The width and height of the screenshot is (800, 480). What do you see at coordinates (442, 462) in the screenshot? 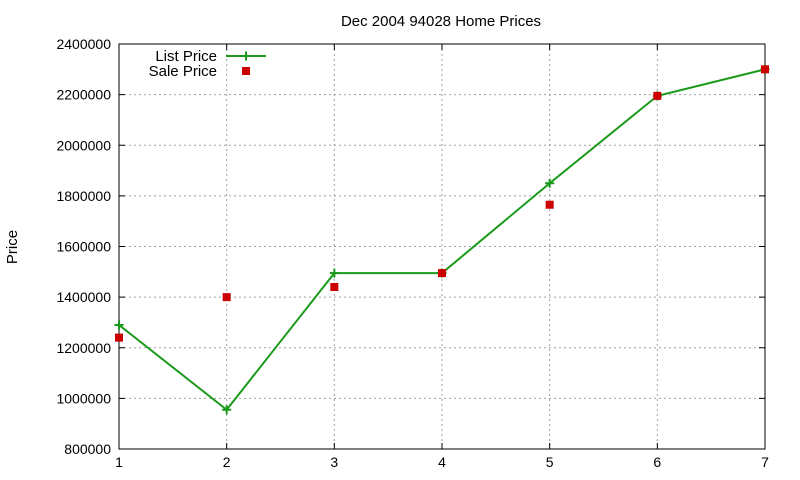
I see `x-tick-label: 4` at bounding box center [442, 462].